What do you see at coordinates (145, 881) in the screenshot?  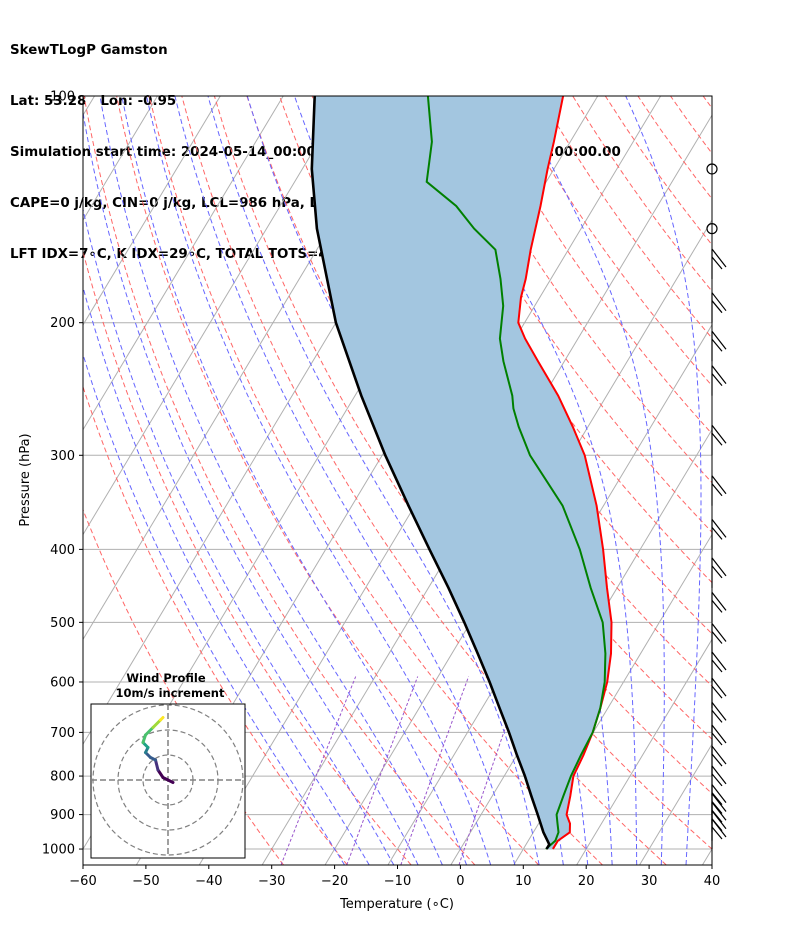 I see `x-tick-label: −50` at bounding box center [145, 881].